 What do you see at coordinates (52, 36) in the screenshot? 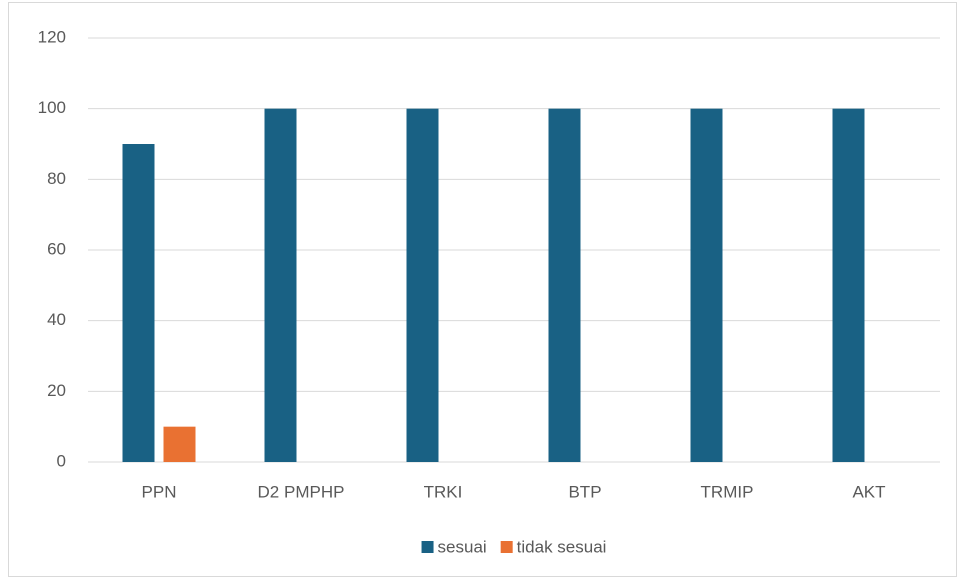
I see `y-tick-label: 120` at bounding box center [52, 36].